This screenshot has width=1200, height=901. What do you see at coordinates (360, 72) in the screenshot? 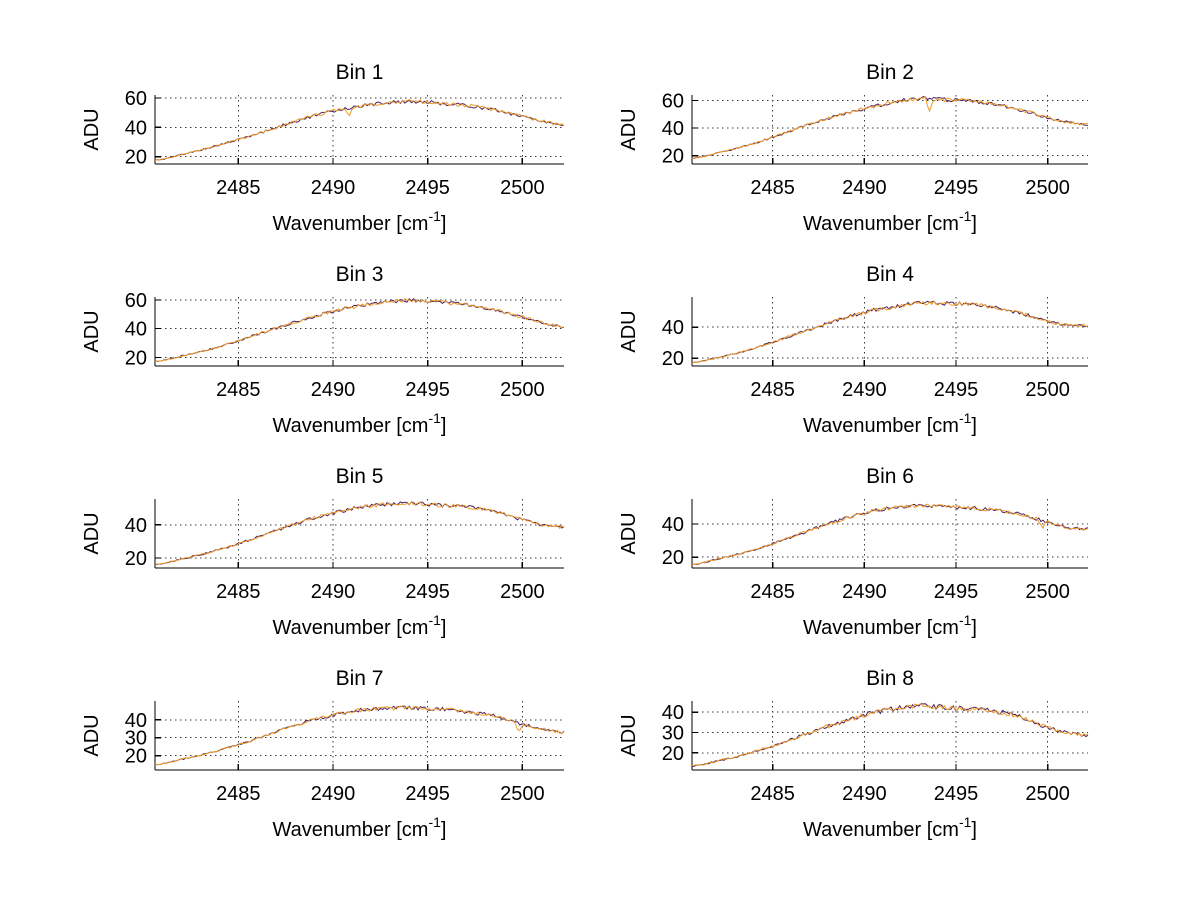
I see `plot-title: Bin 1` at bounding box center [360, 72].